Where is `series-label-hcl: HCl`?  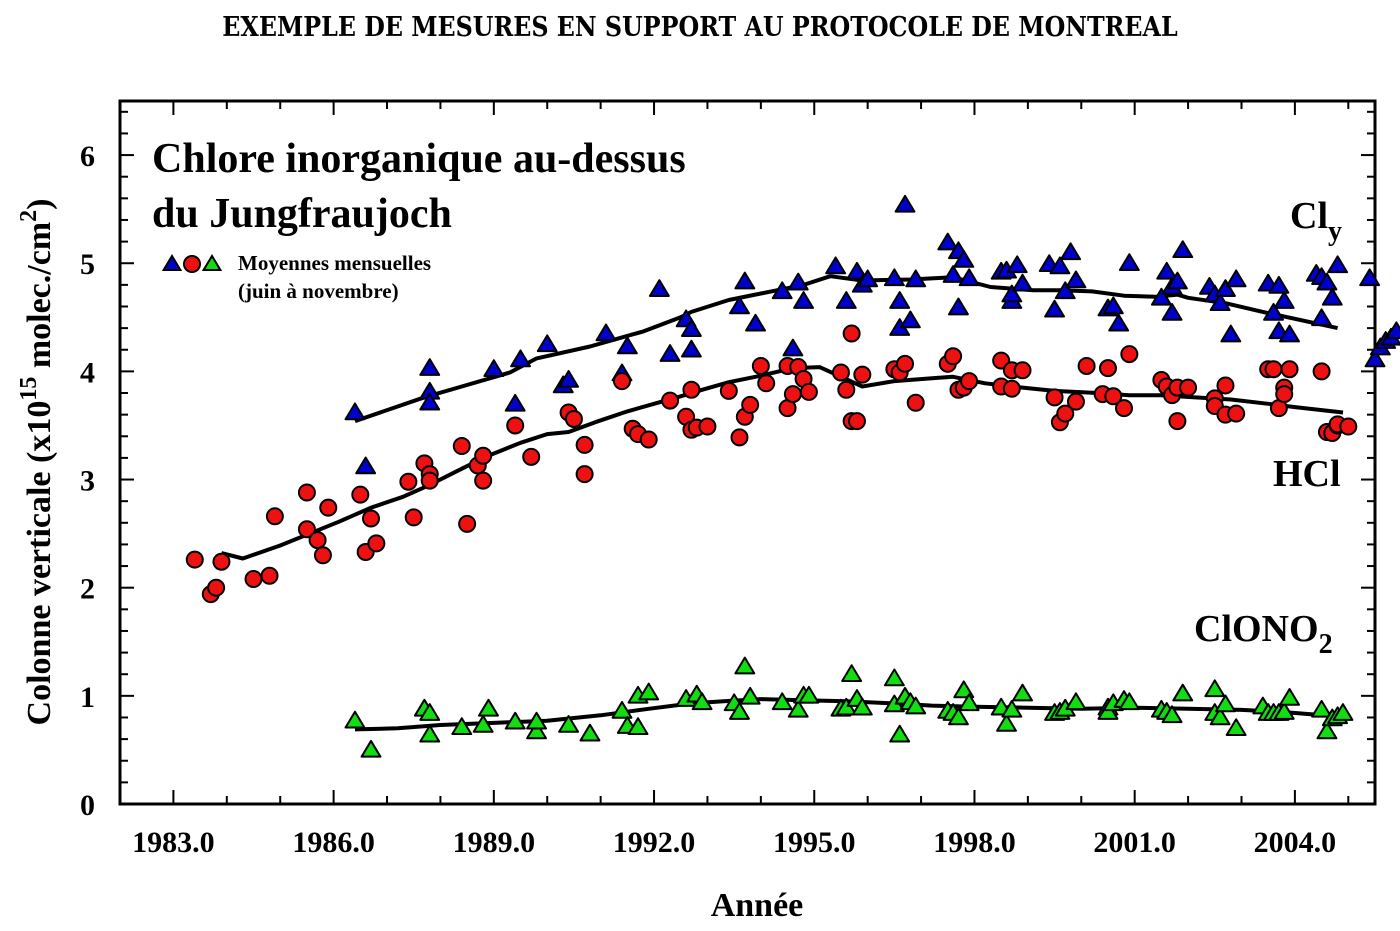 series-label-hcl: HCl is located at coordinates (1307, 474).